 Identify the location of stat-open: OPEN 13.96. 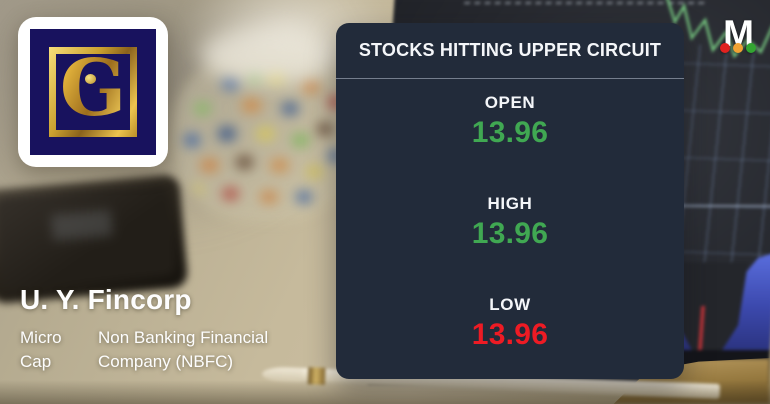
(510, 121).